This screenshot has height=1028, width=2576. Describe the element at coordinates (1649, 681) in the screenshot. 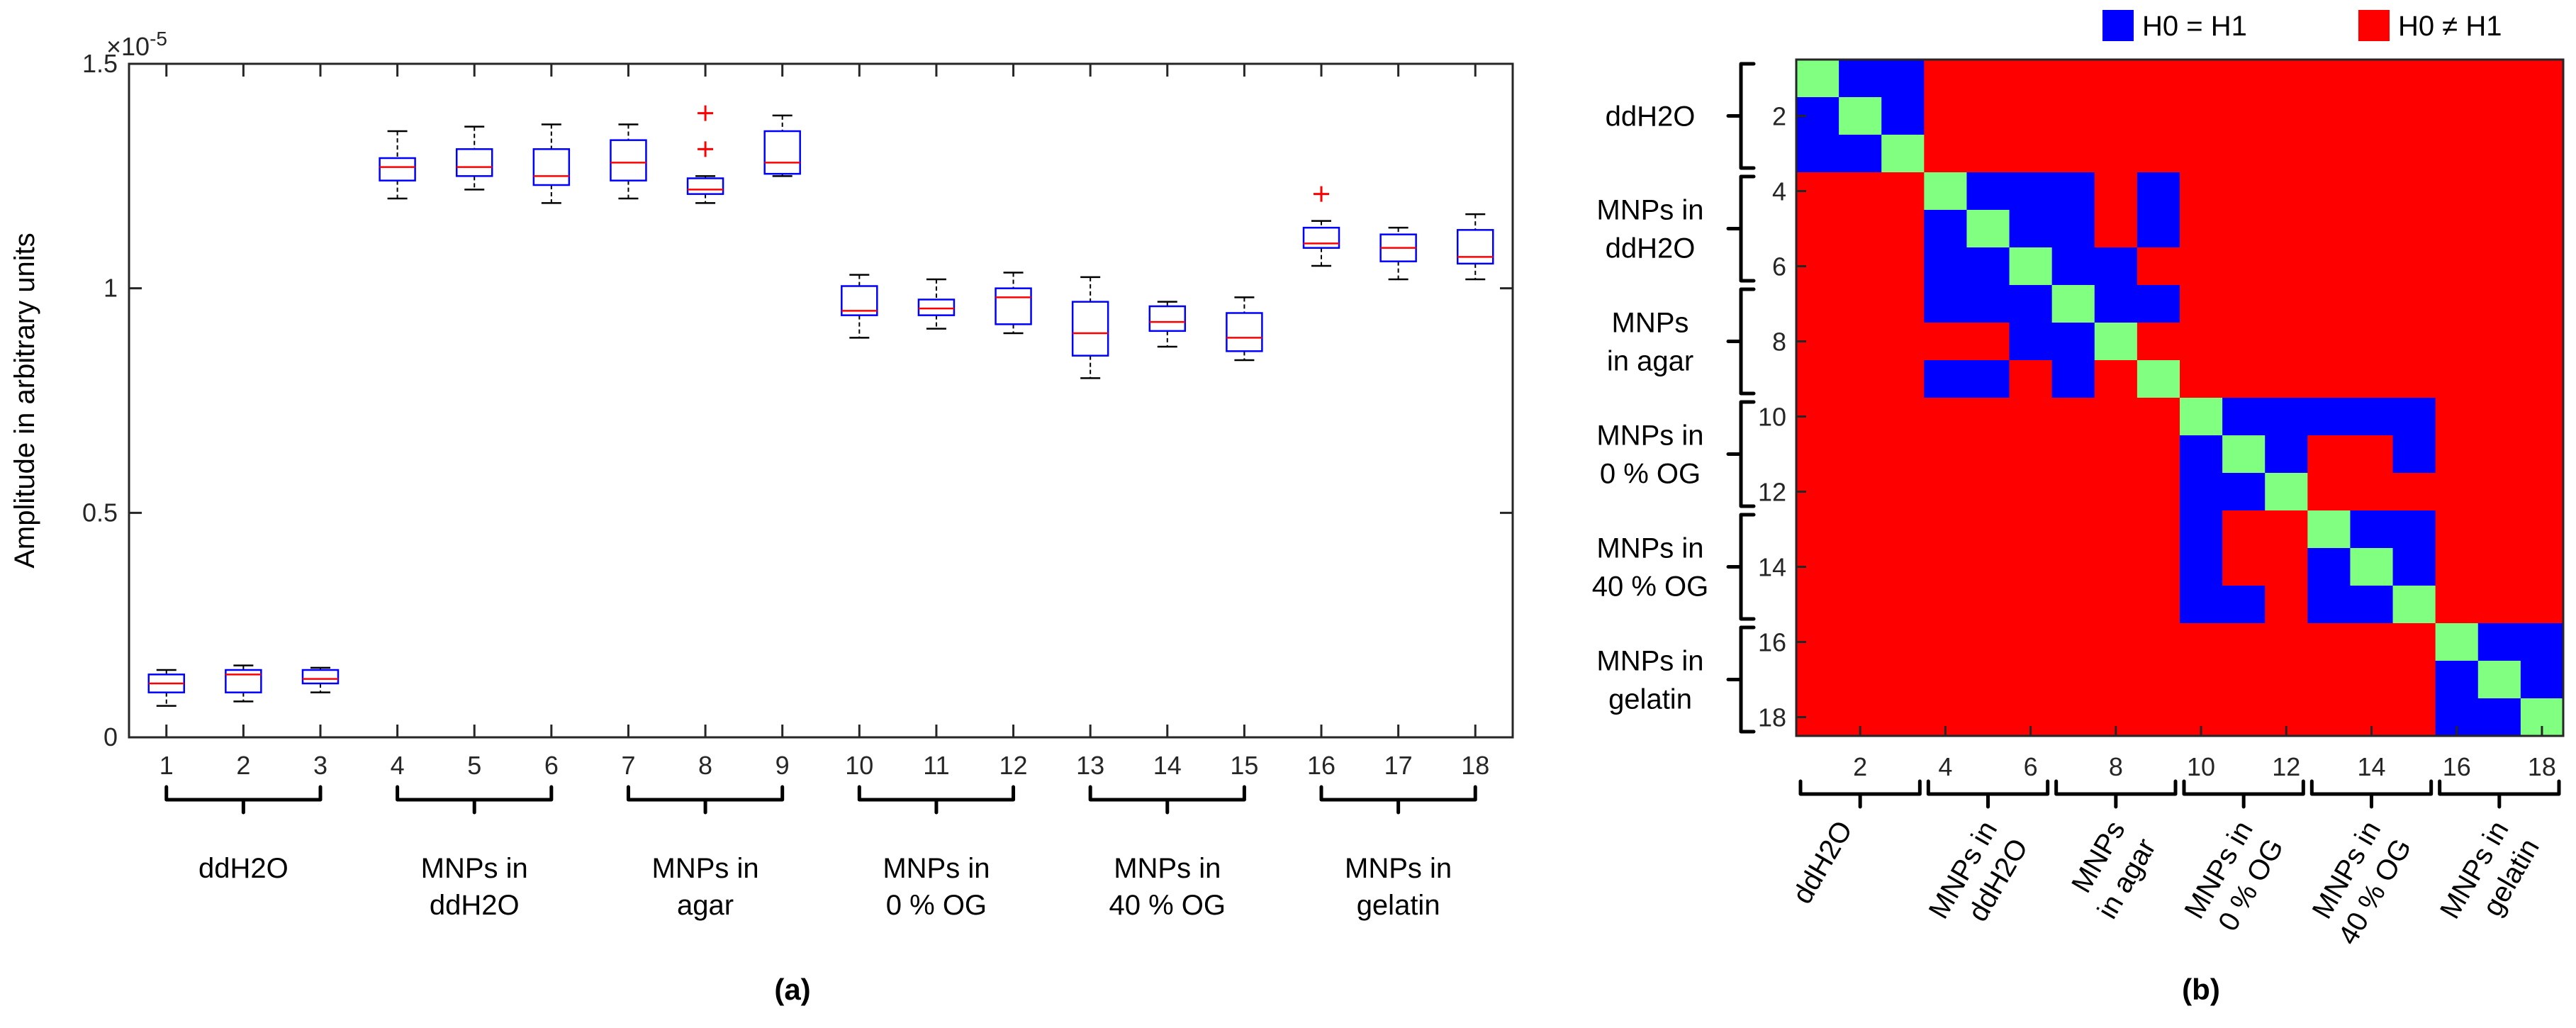

I see `row-group-label: MNPs in gelatin` at that location.